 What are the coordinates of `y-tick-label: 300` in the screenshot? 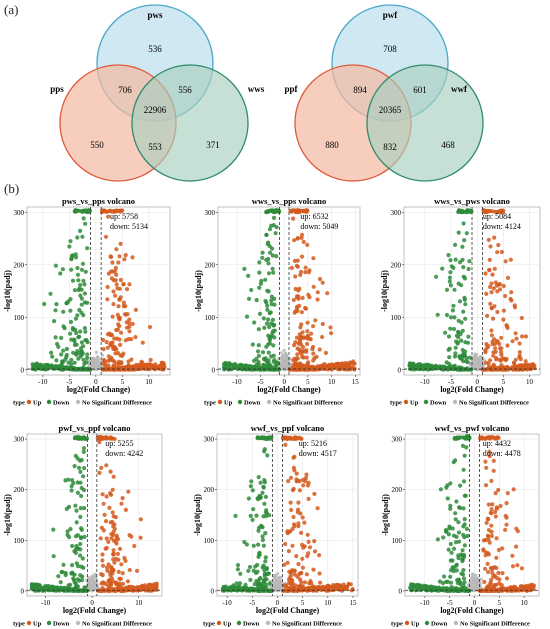 It's located at (397, 440).